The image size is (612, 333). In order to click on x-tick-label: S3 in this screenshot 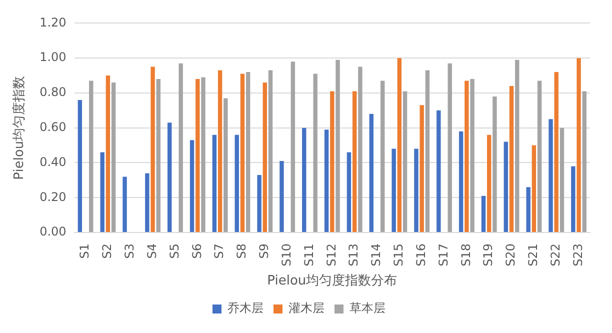, I will do `click(129, 251)`.